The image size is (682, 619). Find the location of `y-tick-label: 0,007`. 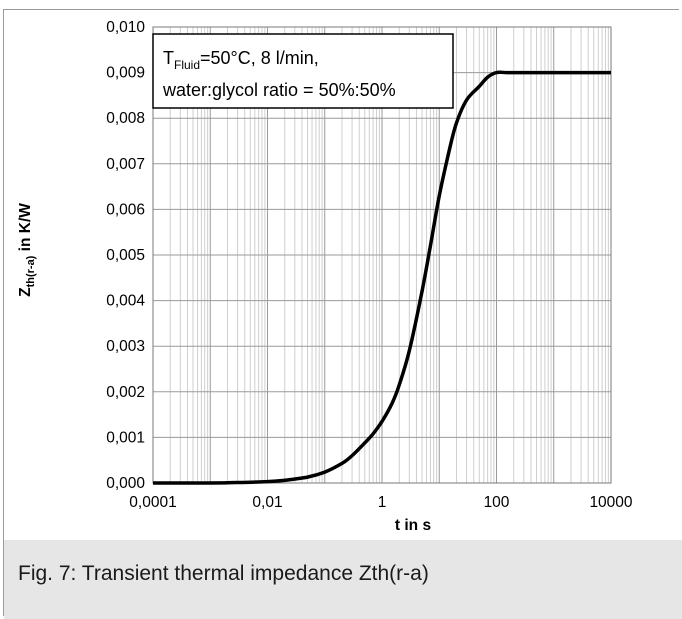

y-tick-label: 0,007 is located at coordinates (125, 164).